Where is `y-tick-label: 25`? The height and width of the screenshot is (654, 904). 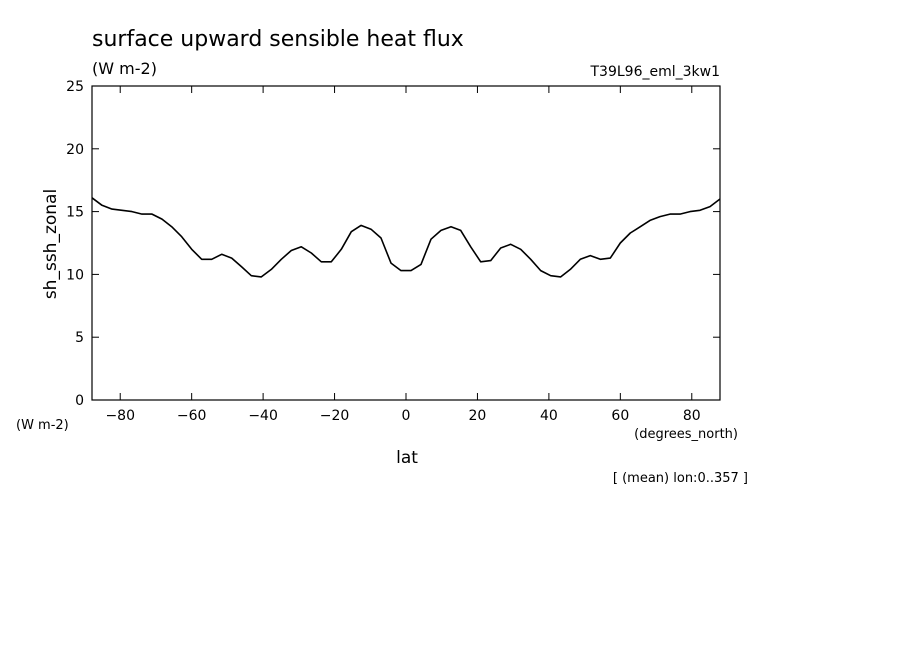 y-tick-label: 25 is located at coordinates (75, 87).